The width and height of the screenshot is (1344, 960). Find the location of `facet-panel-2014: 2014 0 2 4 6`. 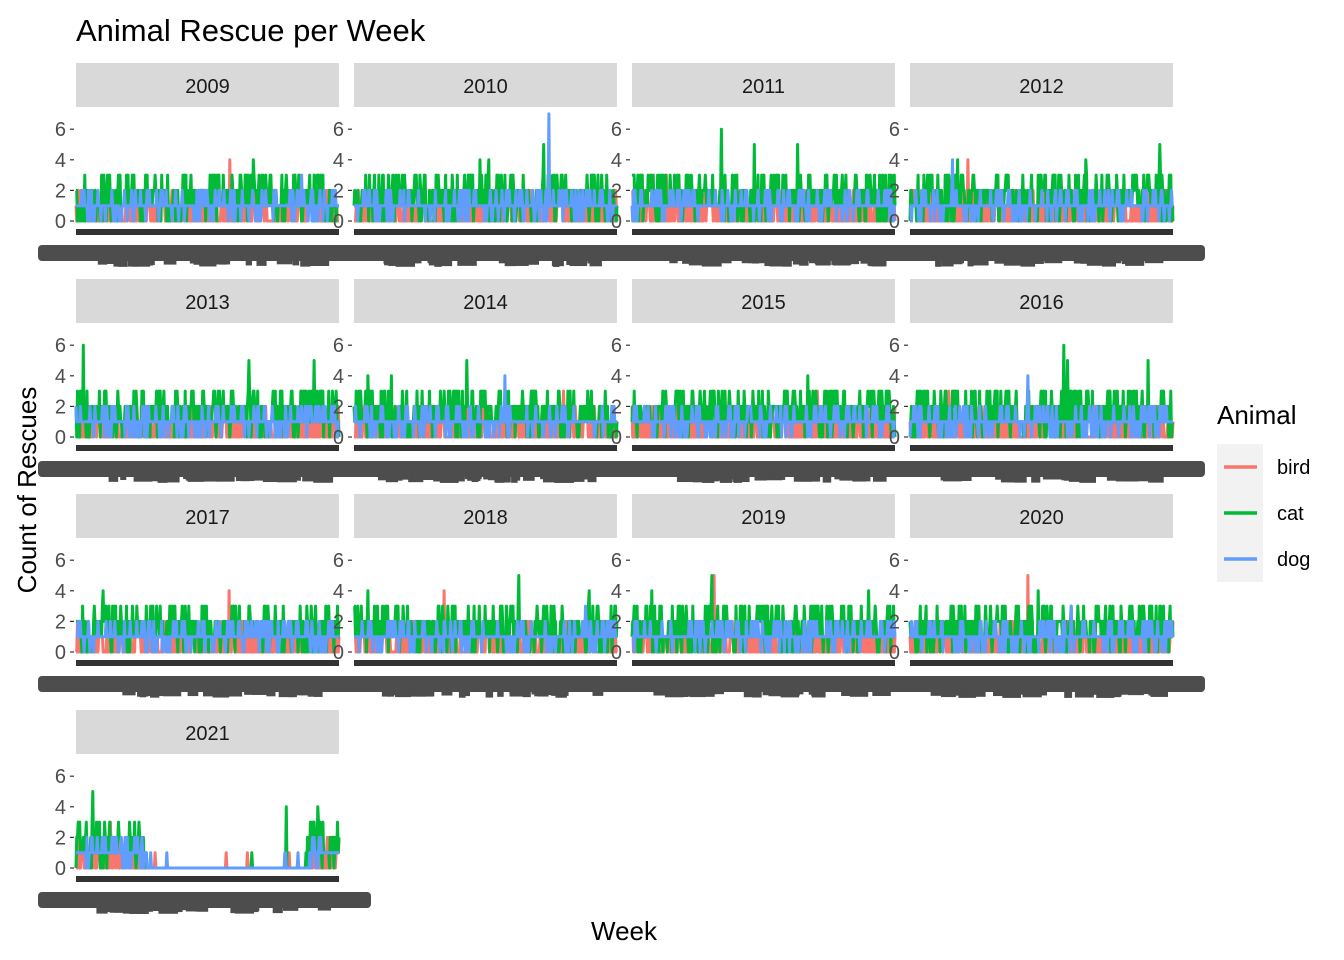

facet-panel-2014: 2014 0 2 4 6 is located at coordinates (482, 381).